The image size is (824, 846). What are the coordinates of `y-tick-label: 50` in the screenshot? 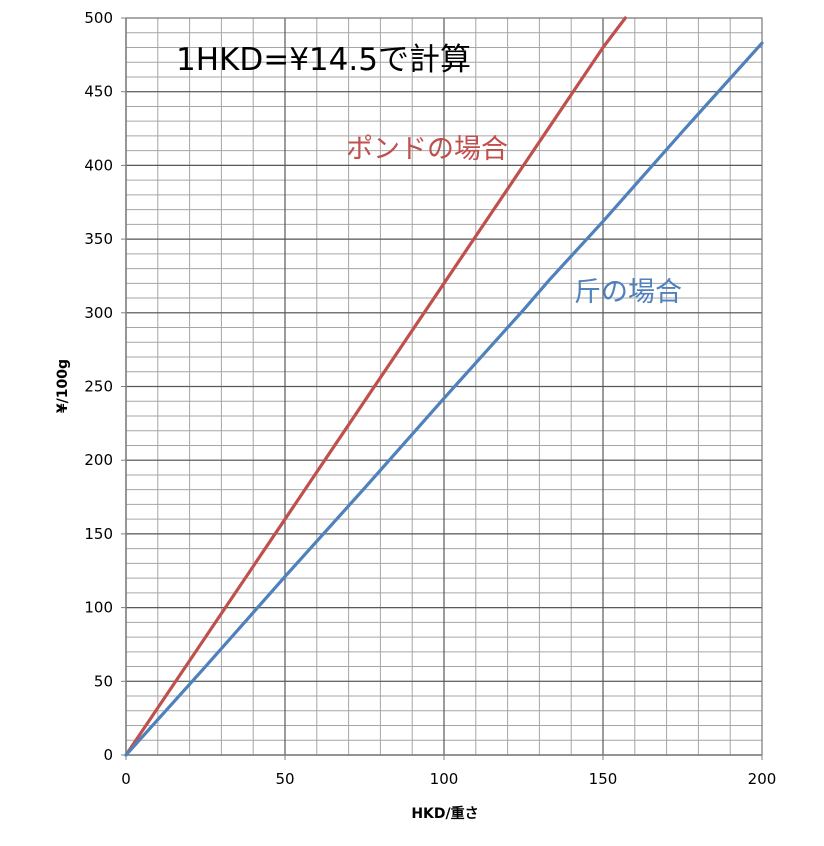 It's located at (103, 681).